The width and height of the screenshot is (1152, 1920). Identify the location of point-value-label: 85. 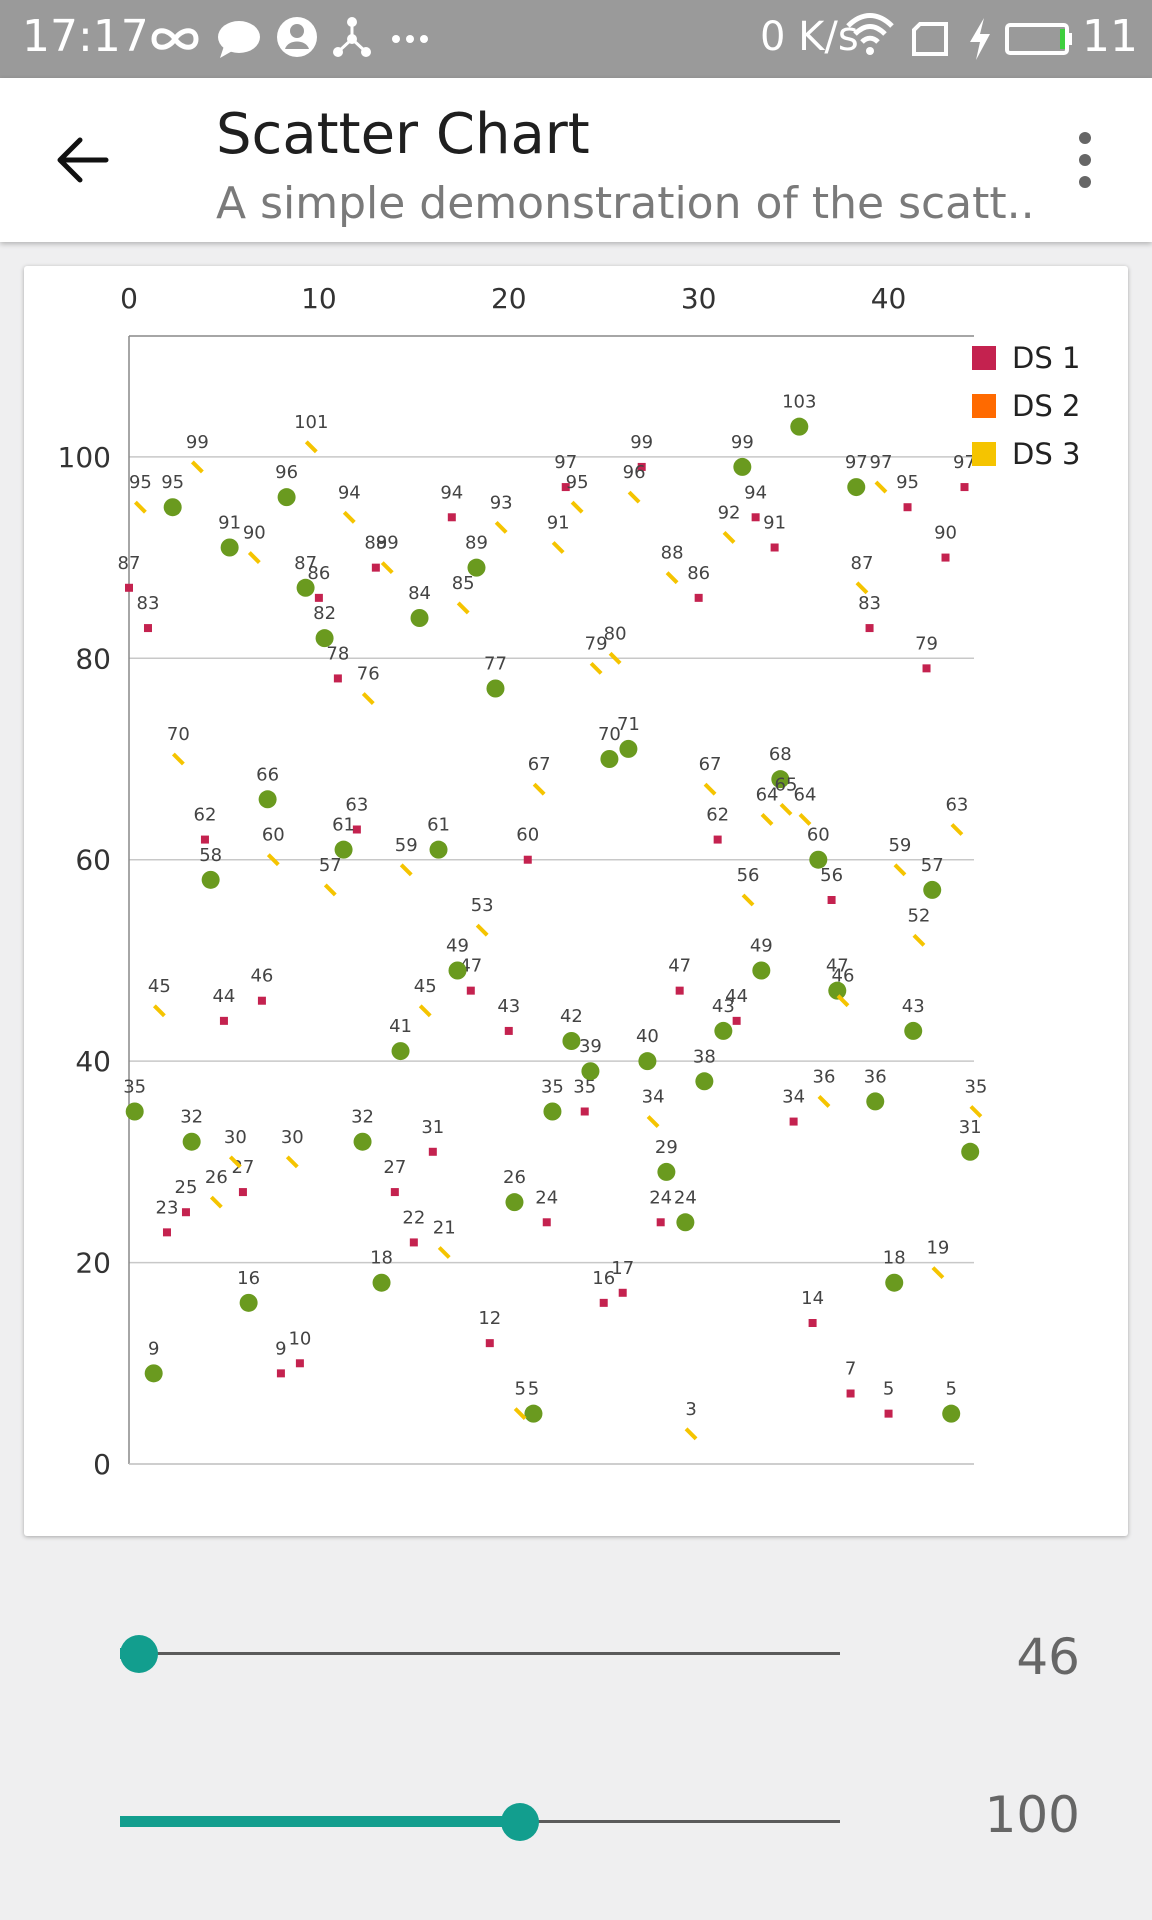
(463, 583).